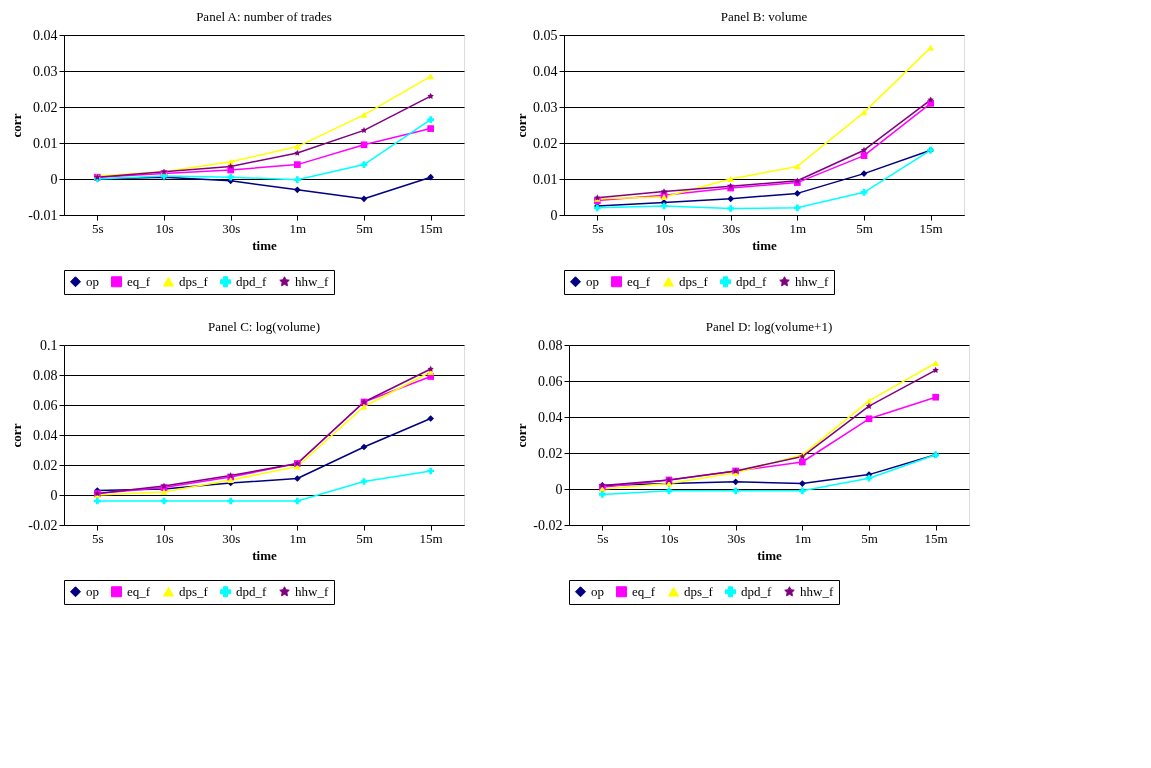 Image resolution: width=1151 pixels, height=768 pixels. I want to click on chart-title: Panel C: log(volume), so click(264, 326).